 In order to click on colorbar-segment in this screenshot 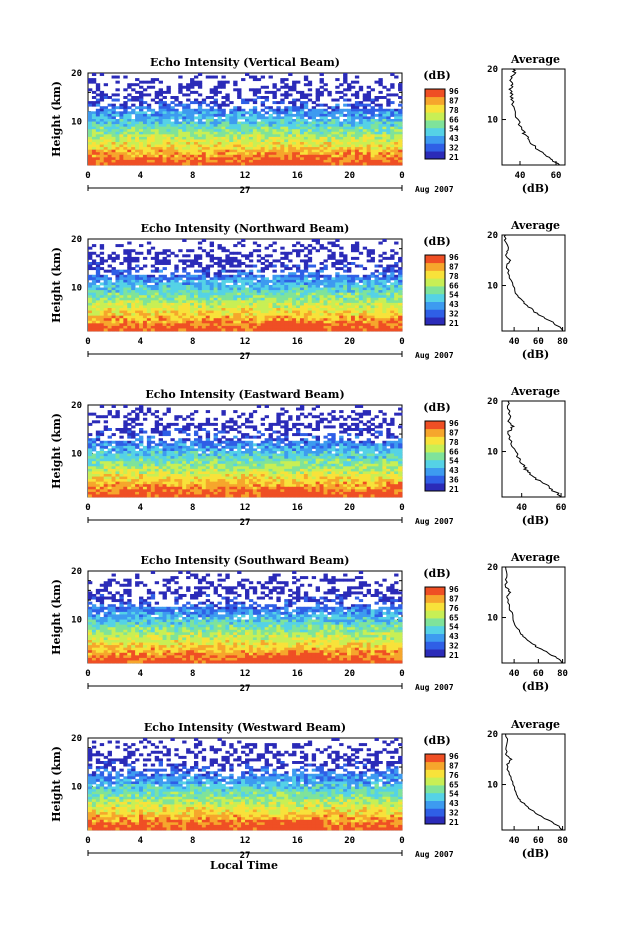, I will do `click(435, 155)`.